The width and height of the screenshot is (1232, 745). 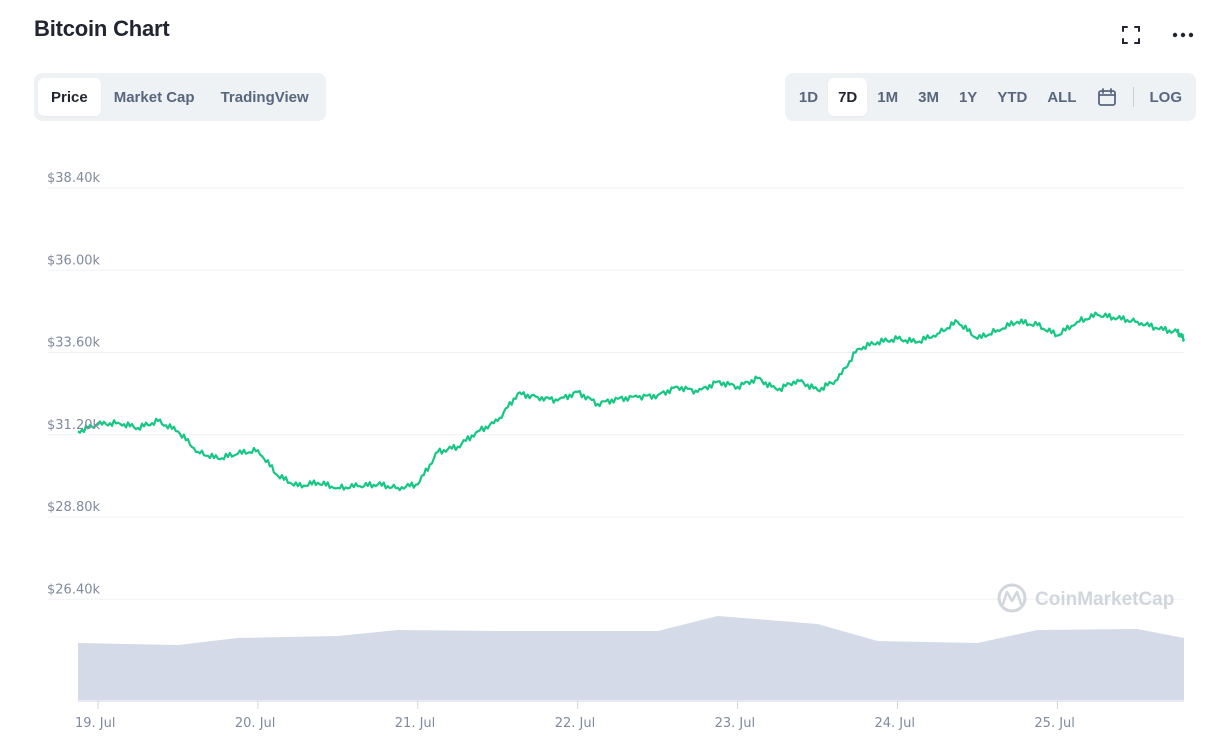 What do you see at coordinates (1012, 598) in the screenshot?
I see `coinmarketcap-logo-icon` at bounding box center [1012, 598].